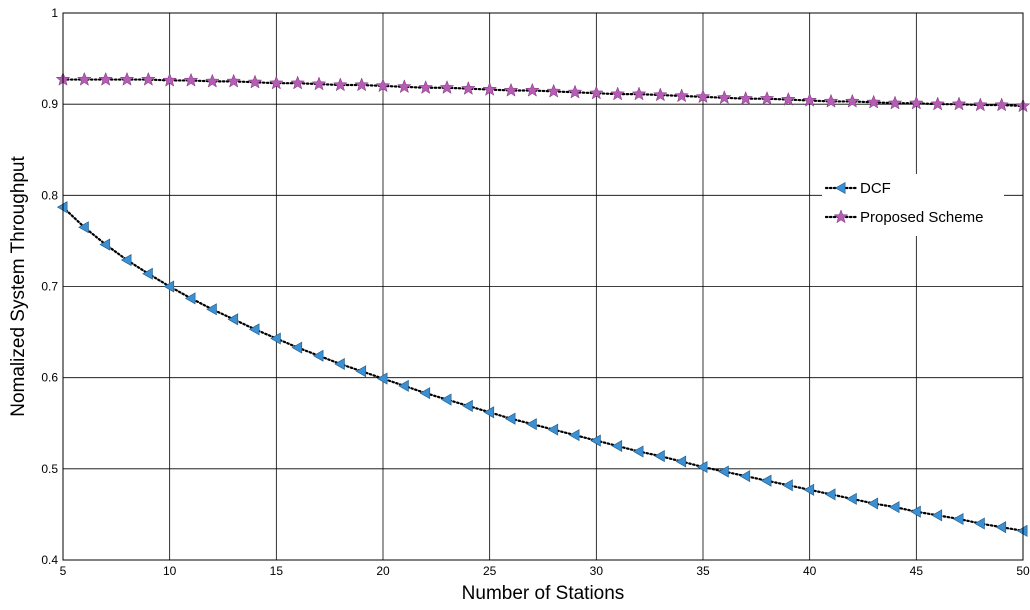  Describe the element at coordinates (543, 593) in the screenshot. I see `x-axis-title: Number of Stations` at that location.